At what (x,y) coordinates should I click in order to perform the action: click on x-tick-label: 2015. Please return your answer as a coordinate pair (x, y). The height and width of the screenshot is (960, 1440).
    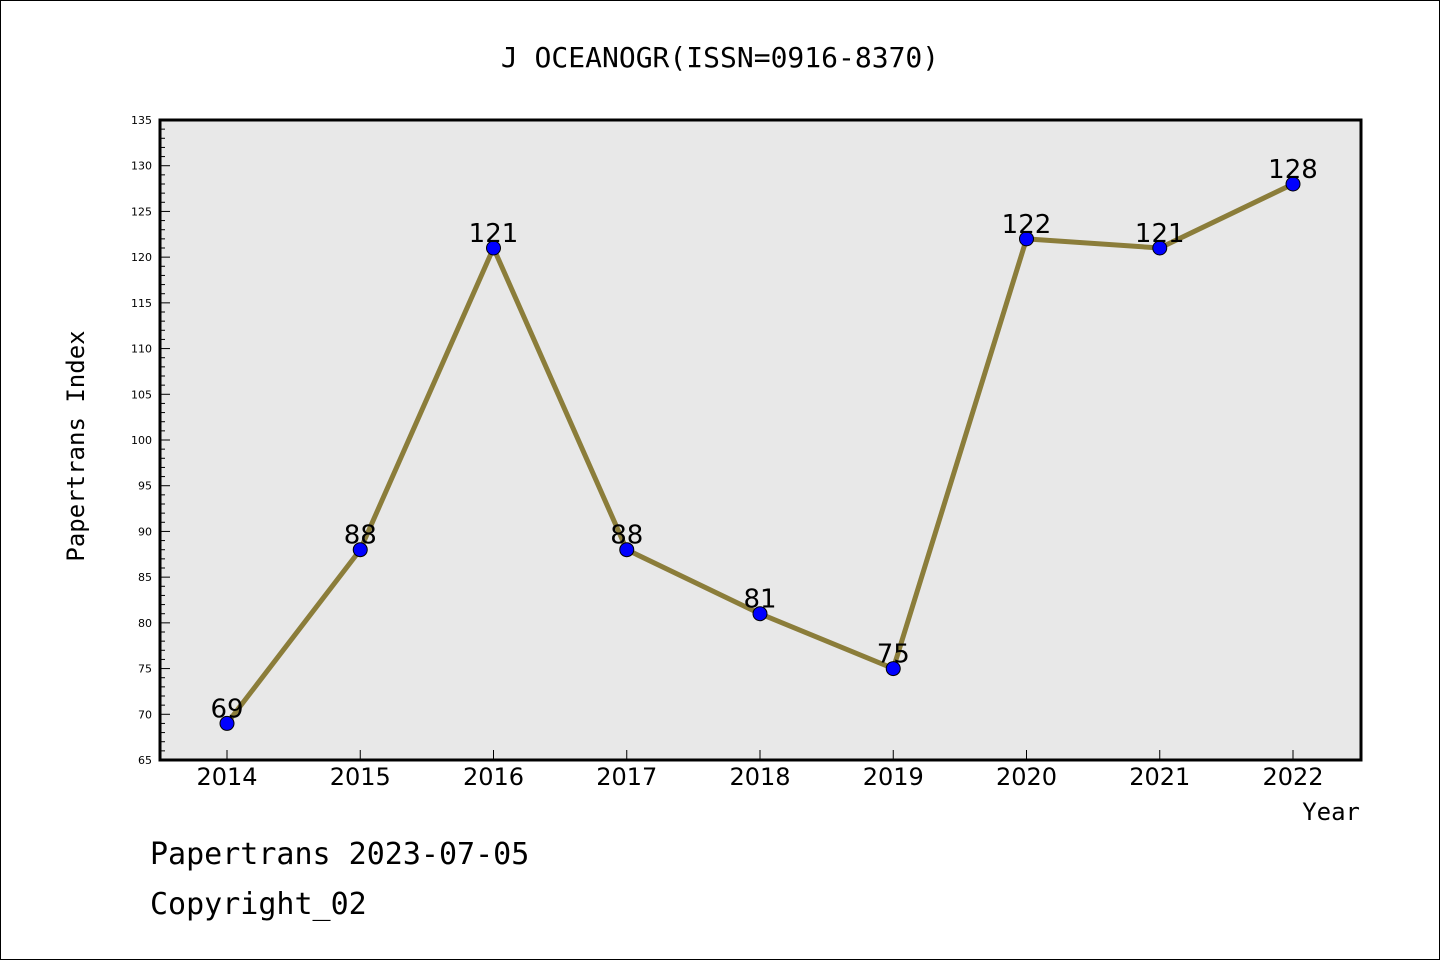
    Looking at the image, I should click on (360, 777).